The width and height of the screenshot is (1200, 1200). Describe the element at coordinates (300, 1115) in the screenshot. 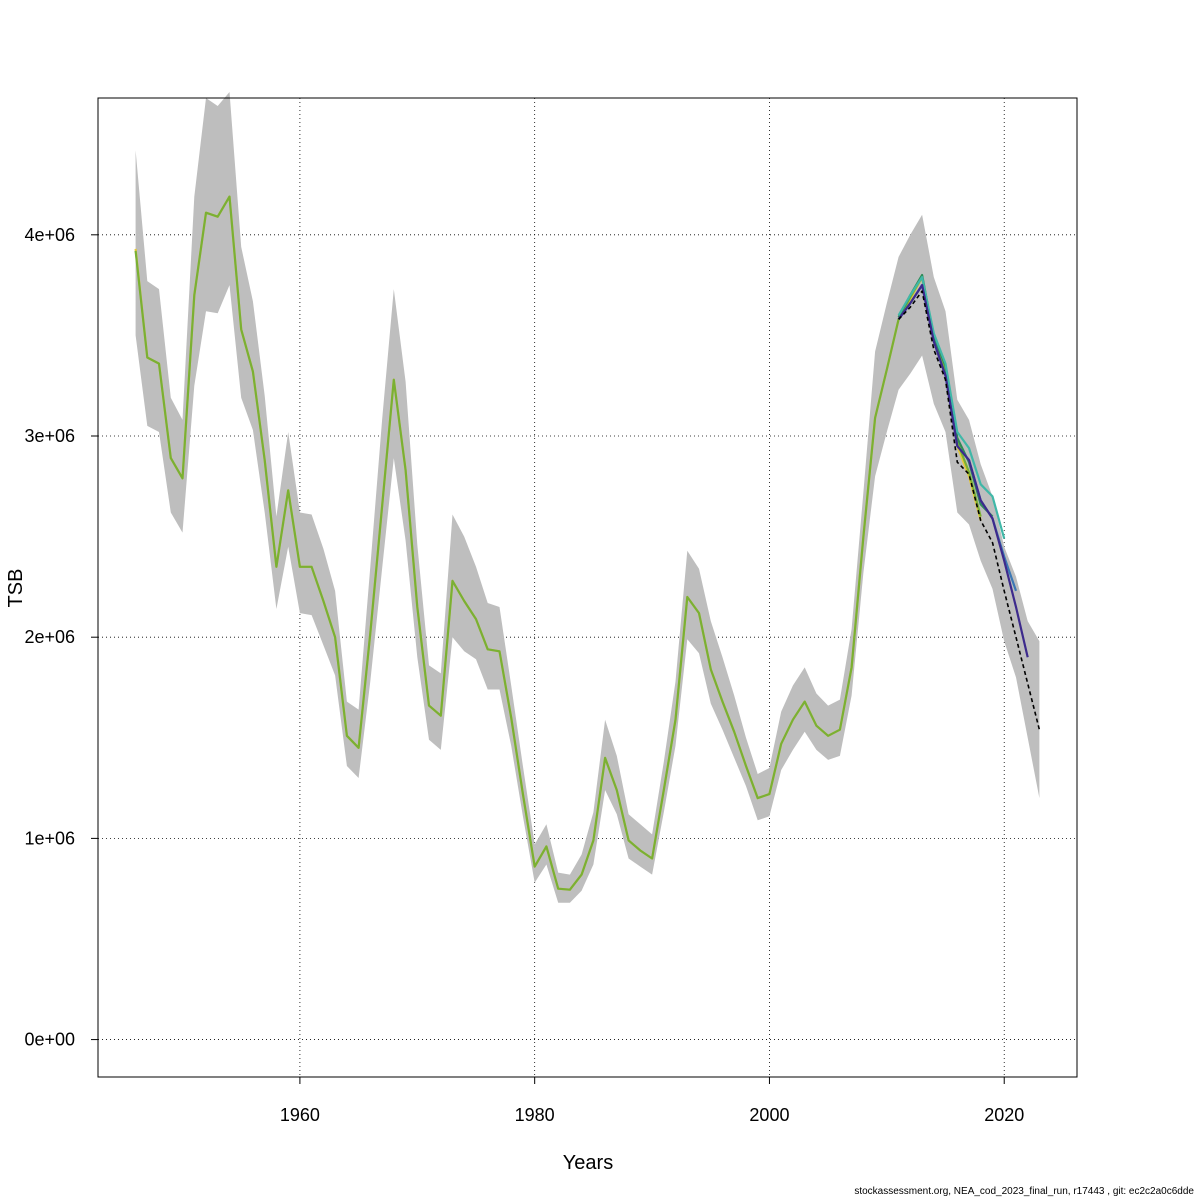

I see `x-tick-label-0: 1960` at that location.